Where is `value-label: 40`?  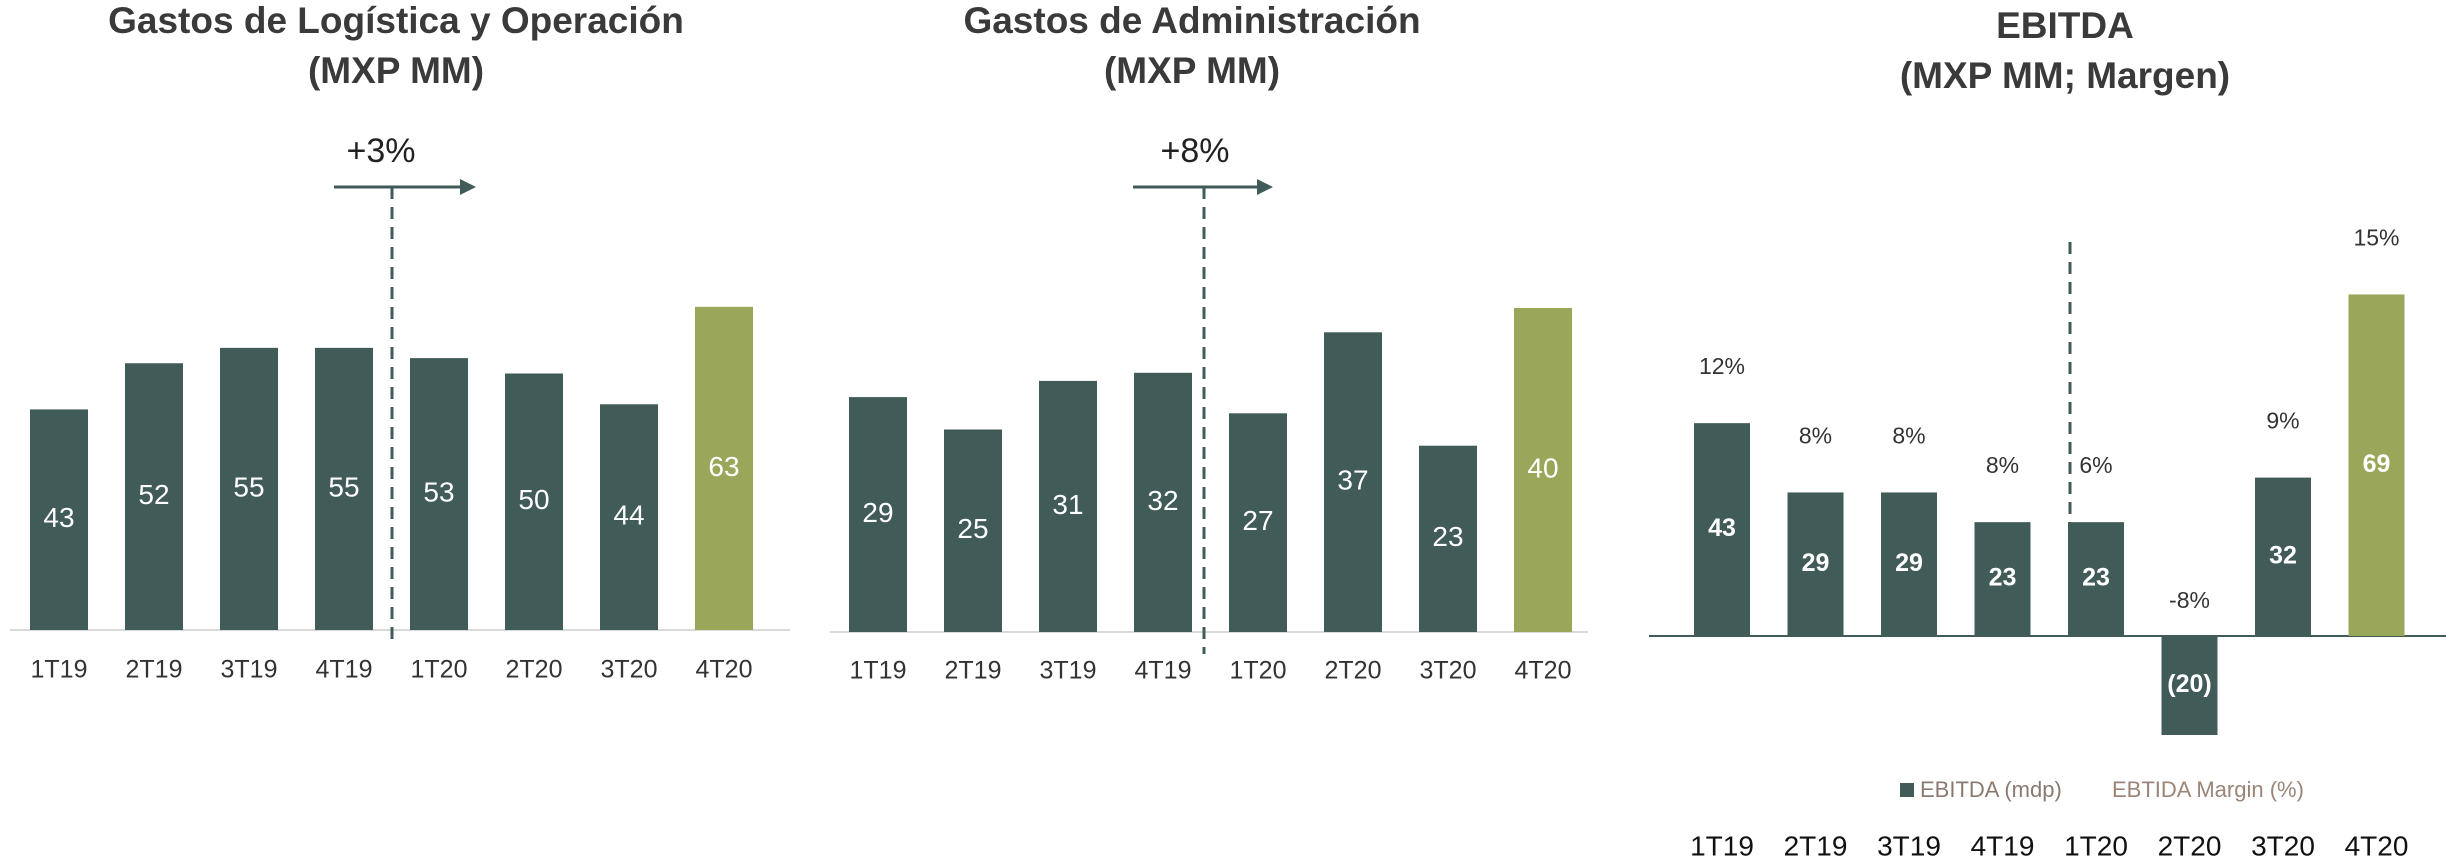
value-label: 40 is located at coordinates (1542, 467).